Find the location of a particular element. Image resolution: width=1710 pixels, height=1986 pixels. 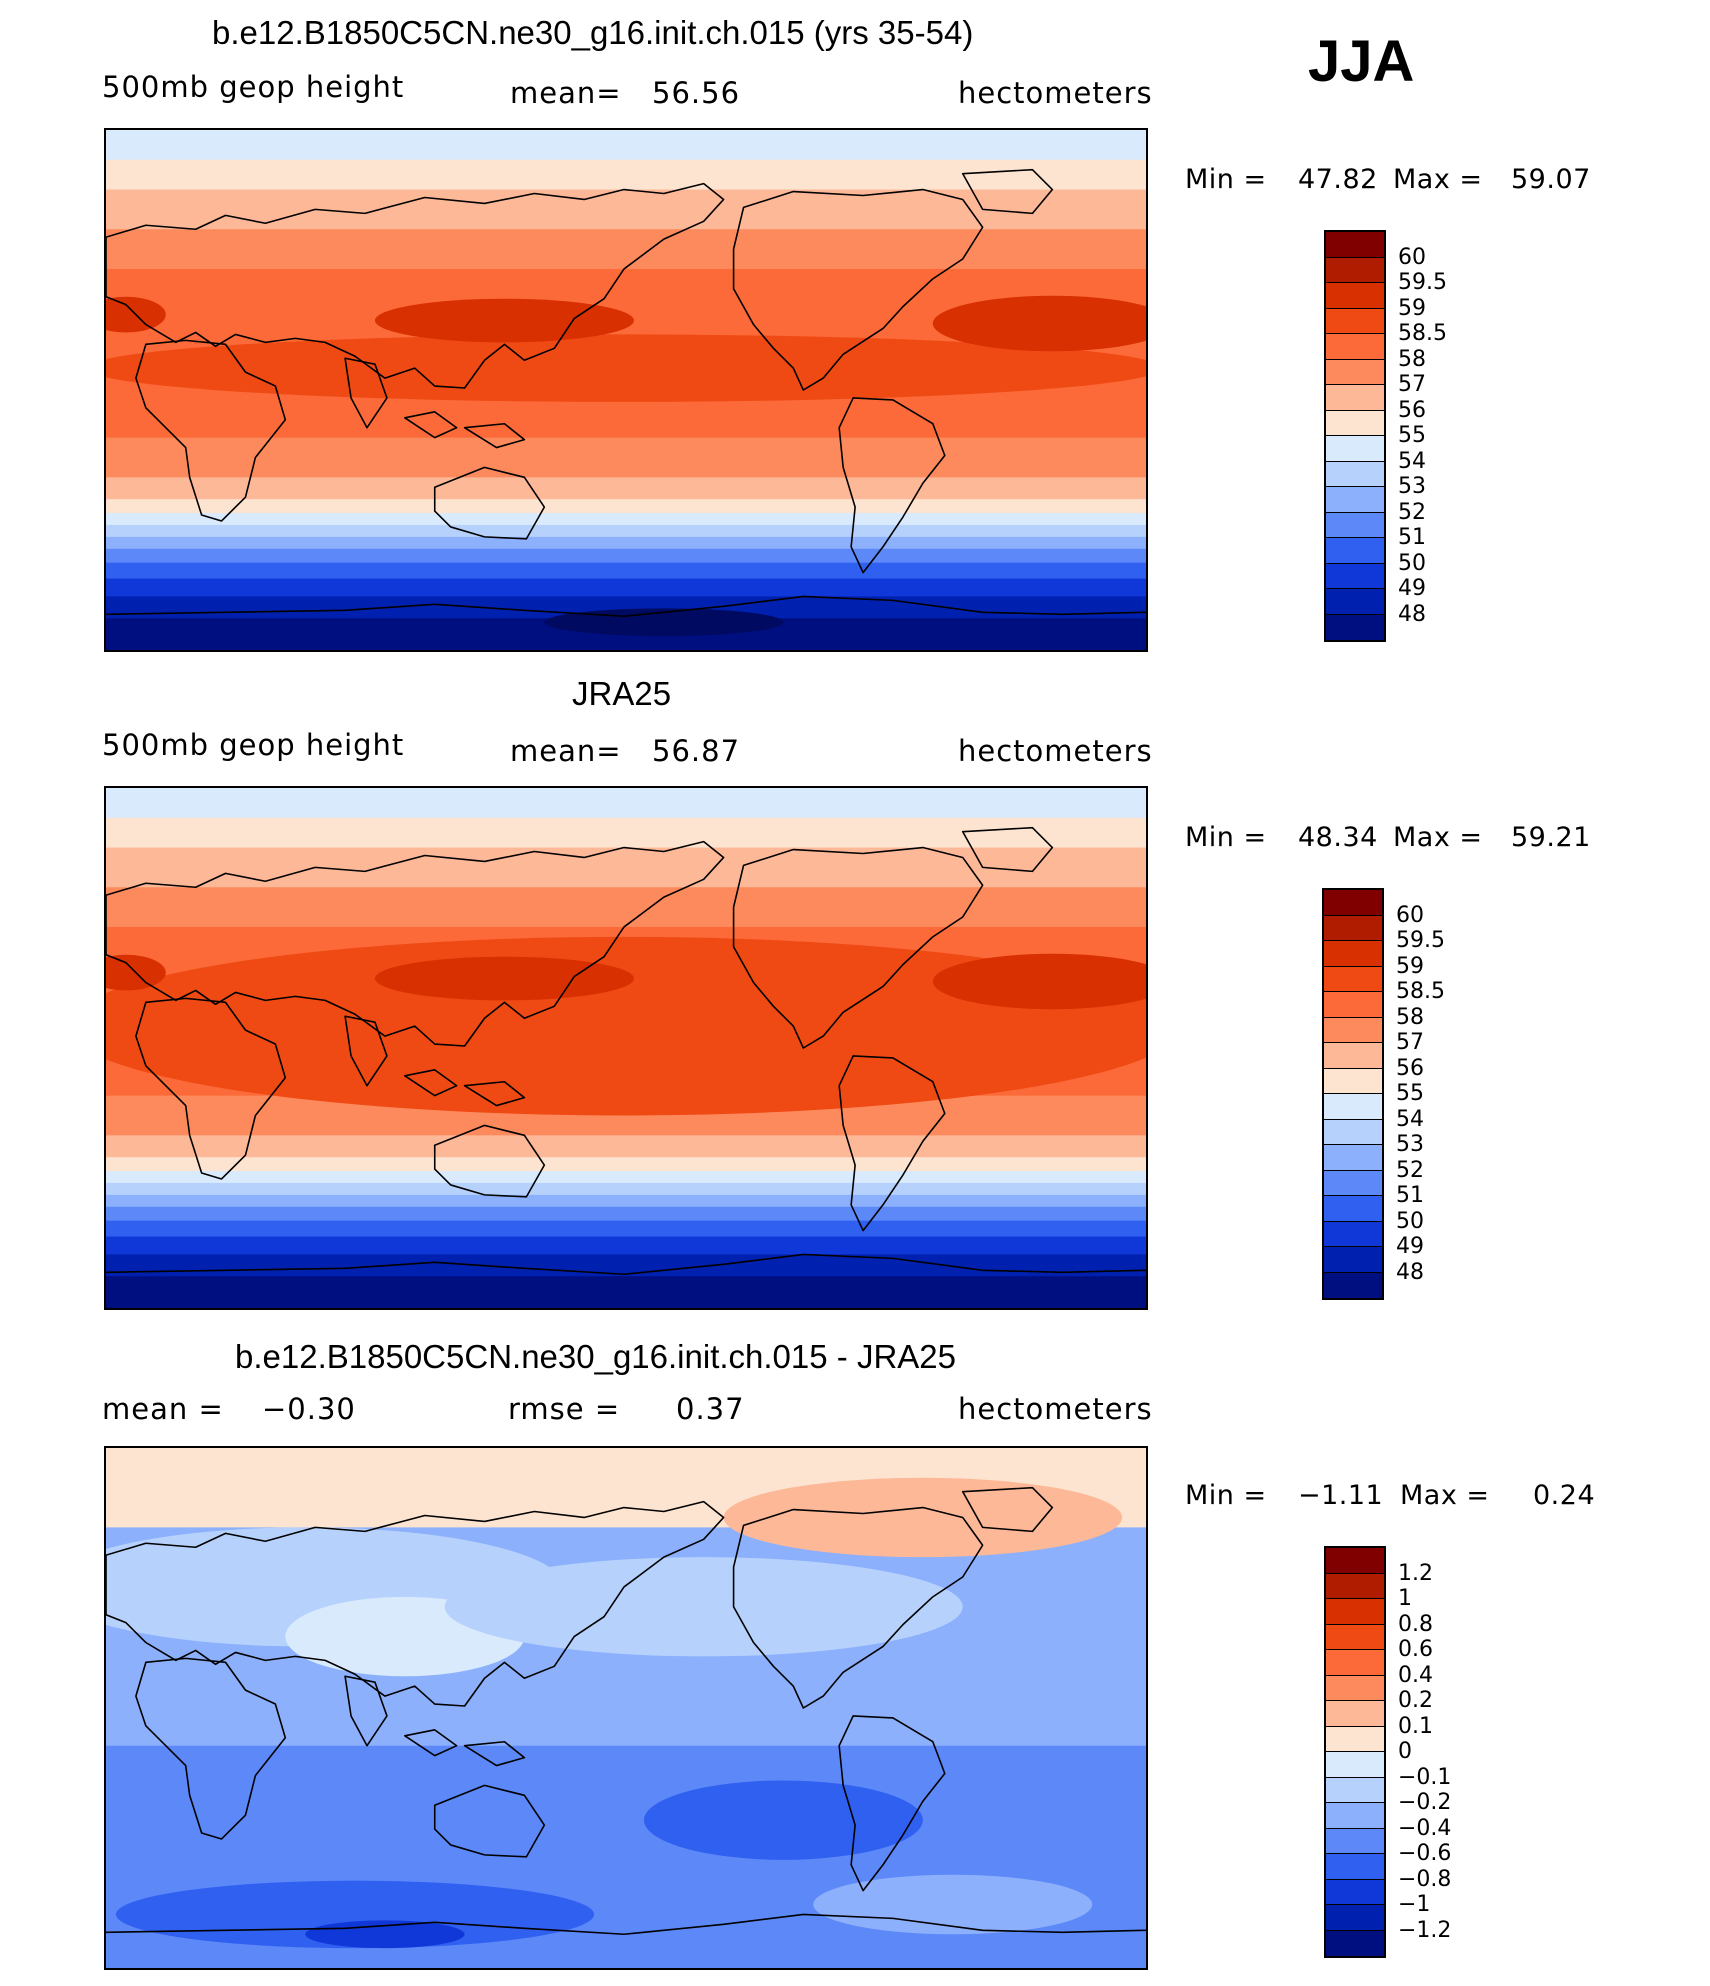

mean-value: 56.87 is located at coordinates (696, 751).